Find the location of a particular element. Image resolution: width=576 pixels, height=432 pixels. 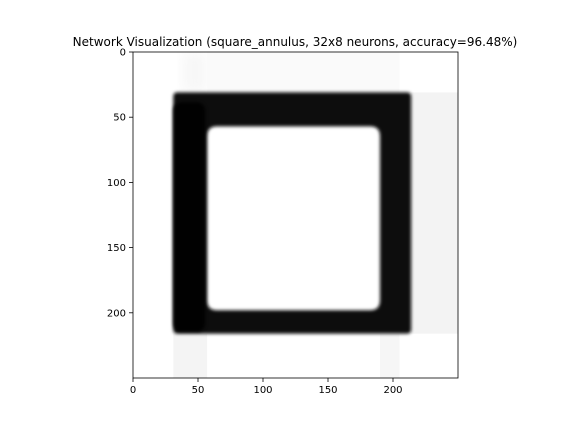

heatmap-dark-accents is located at coordinates (189, 217).